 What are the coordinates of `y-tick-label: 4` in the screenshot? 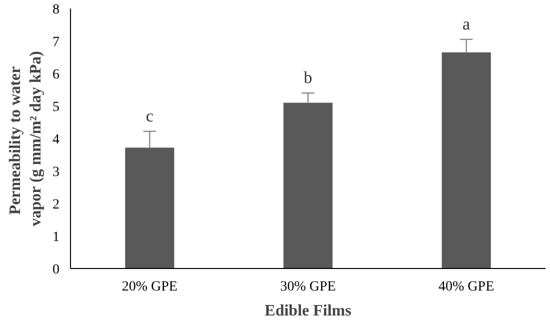 It's located at (56, 140).